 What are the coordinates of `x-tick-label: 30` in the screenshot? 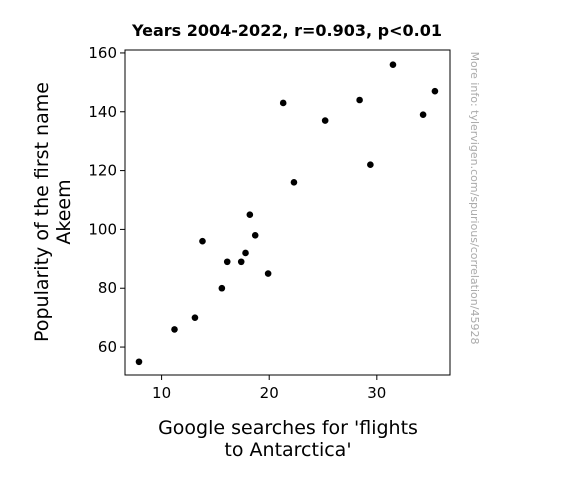 It's located at (376, 393).